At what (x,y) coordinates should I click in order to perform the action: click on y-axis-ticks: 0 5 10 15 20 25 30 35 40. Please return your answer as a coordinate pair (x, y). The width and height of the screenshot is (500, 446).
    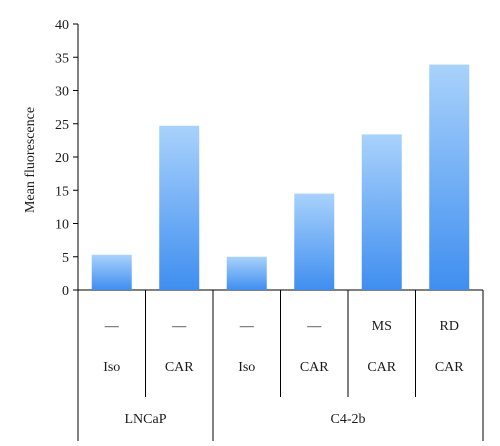
    Looking at the image, I should click on (66, 158).